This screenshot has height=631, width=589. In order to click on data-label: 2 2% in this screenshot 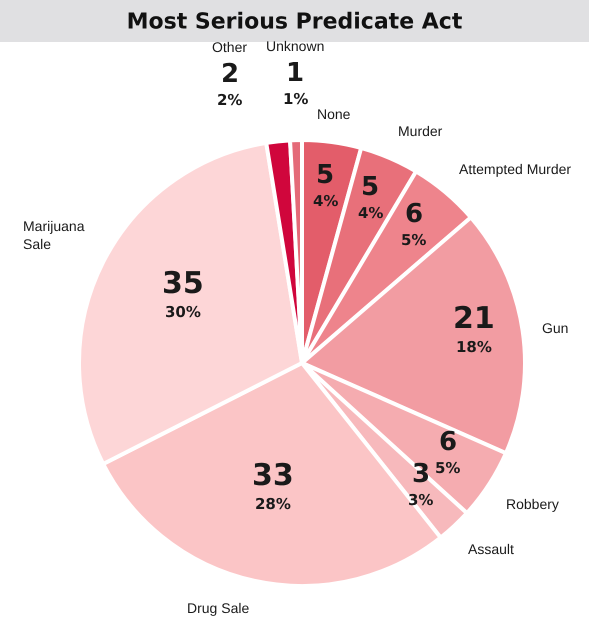, I will do `click(229, 84)`.